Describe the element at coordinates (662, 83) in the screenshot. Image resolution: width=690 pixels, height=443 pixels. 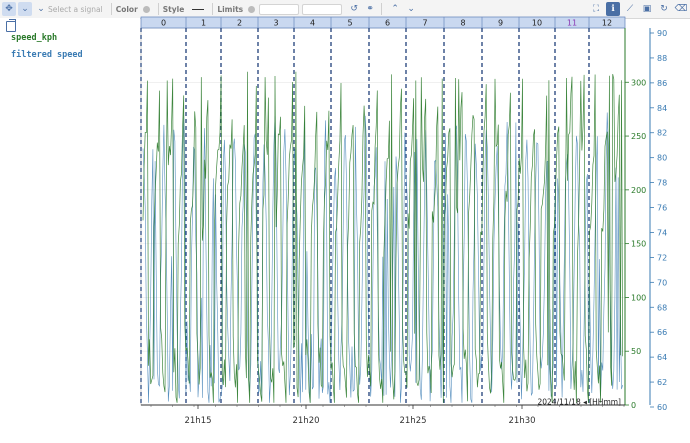
I see `tick-label-far-right: 86` at that location.